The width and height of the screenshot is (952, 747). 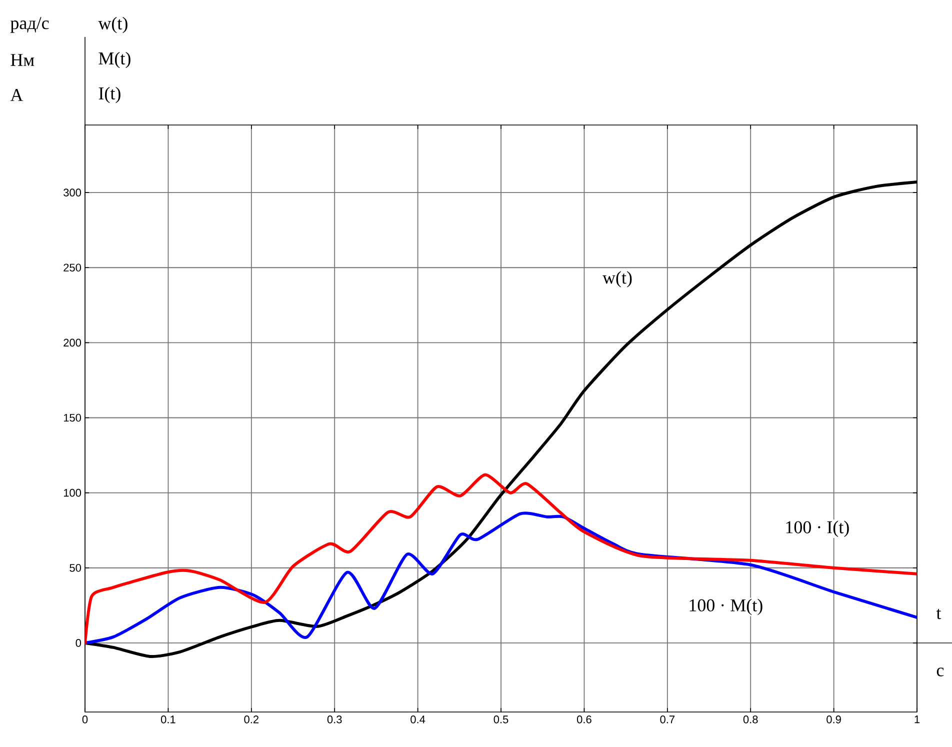 What do you see at coordinates (501, 720) in the screenshot?
I see `x-tick-label: 0.5` at bounding box center [501, 720].